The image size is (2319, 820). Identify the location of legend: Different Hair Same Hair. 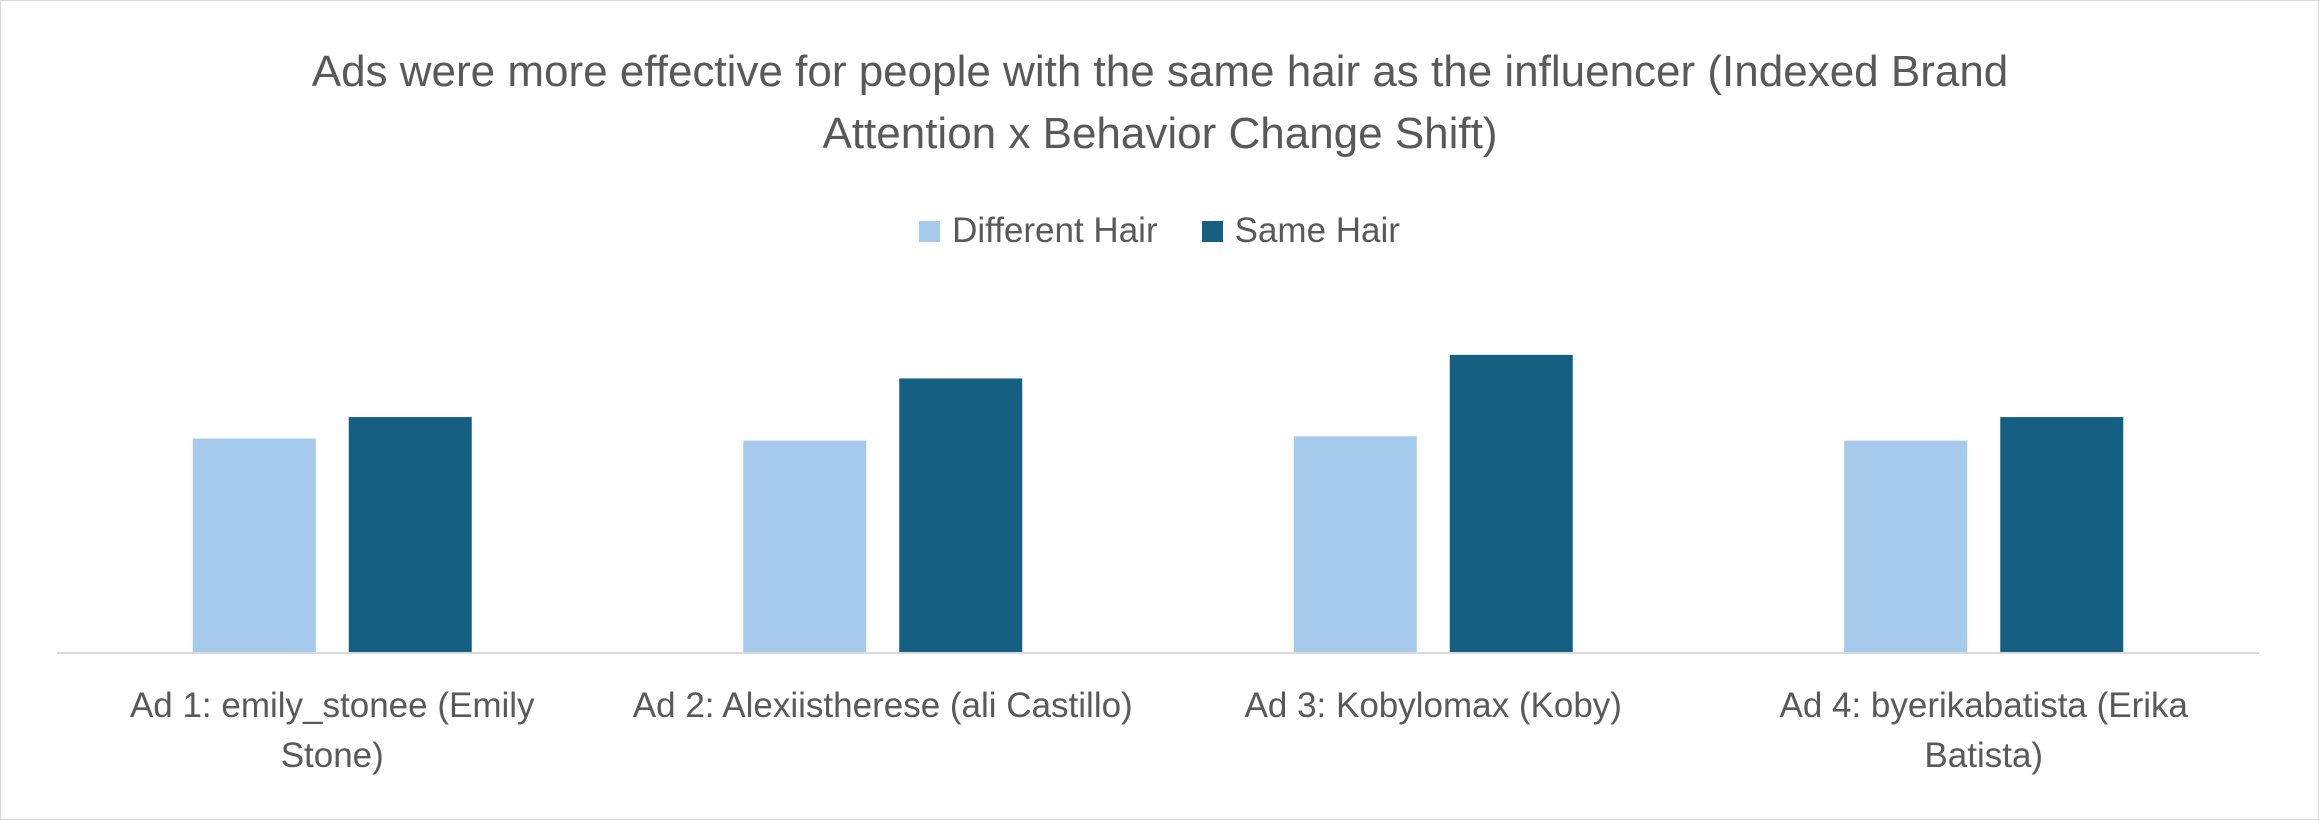
(1159, 231).